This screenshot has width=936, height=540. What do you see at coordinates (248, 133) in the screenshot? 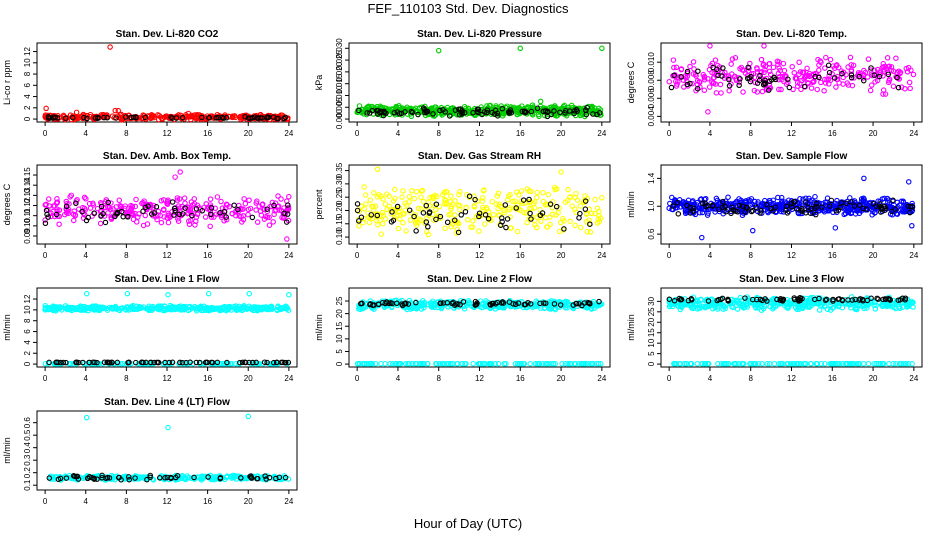
I see `x-tick-label: 20` at bounding box center [248, 133].